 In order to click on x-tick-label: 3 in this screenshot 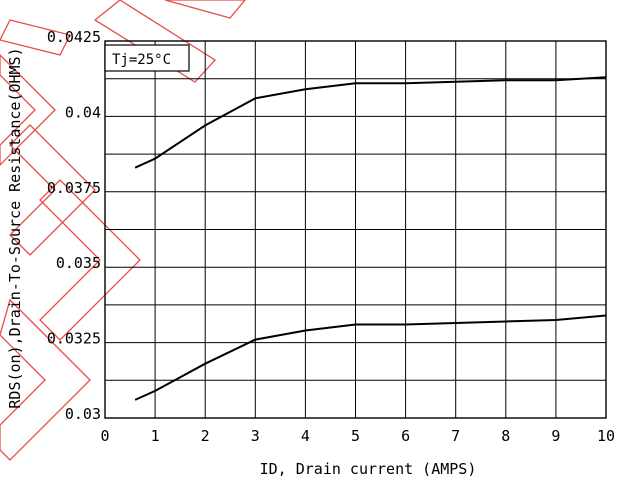, I will do `click(255, 436)`.